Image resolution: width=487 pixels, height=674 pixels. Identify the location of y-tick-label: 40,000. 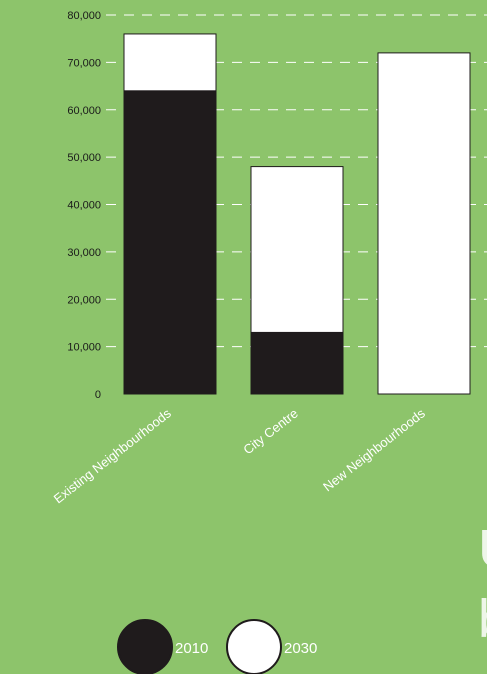
(84, 206).